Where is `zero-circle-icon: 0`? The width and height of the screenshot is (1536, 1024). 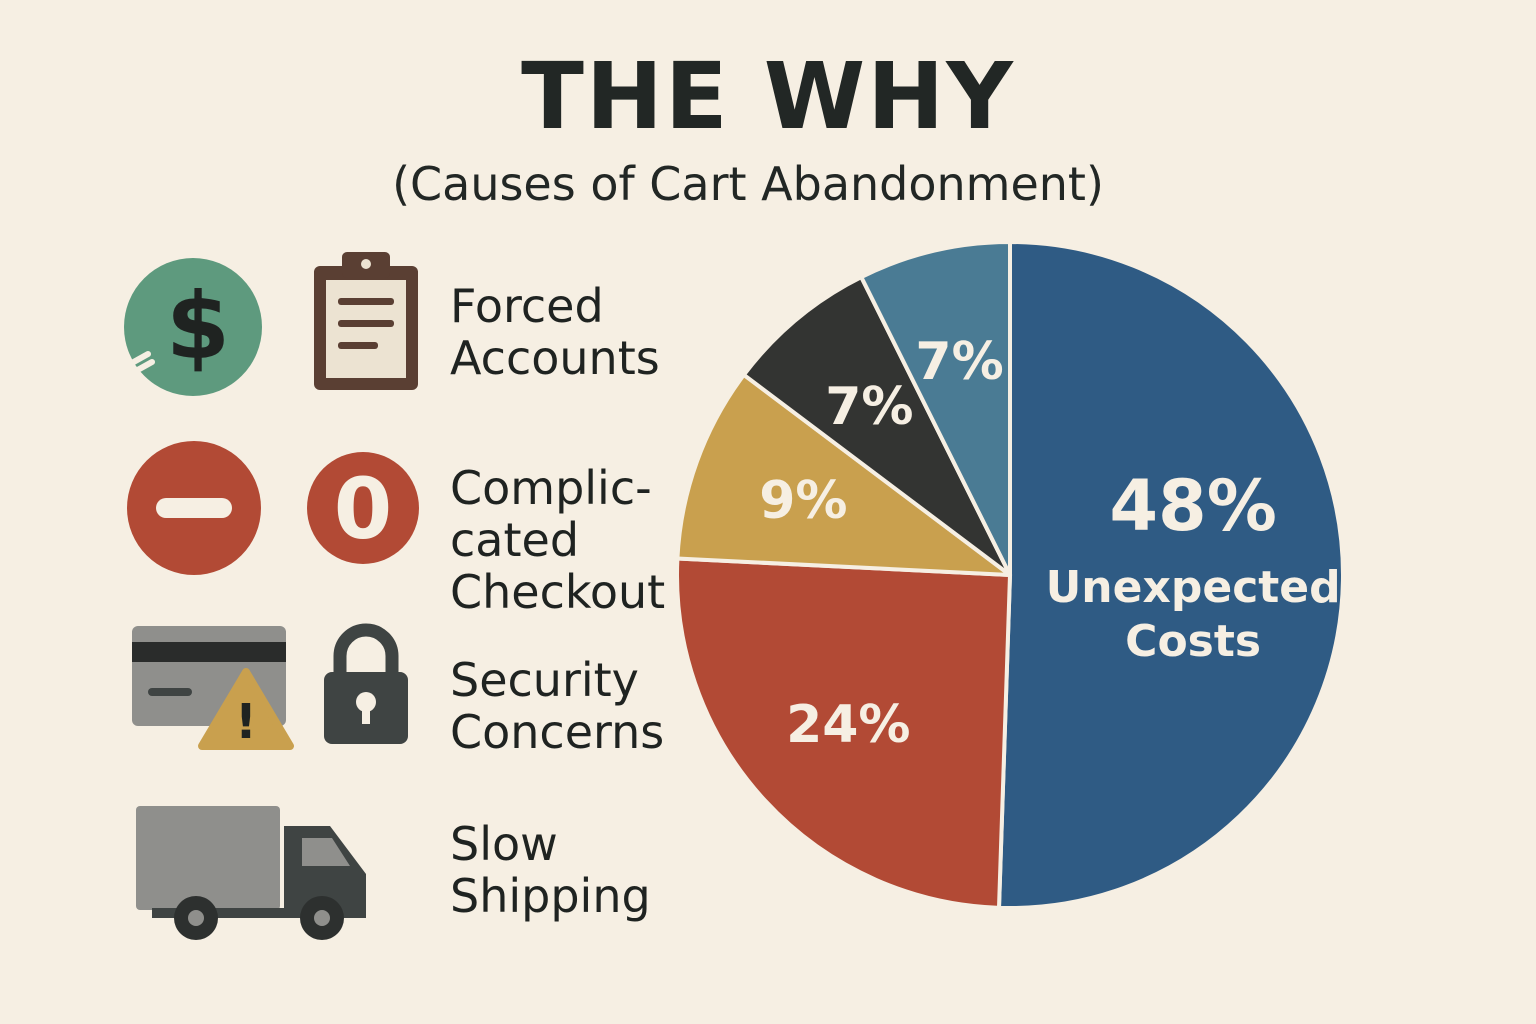 zero-circle-icon: 0 is located at coordinates (363, 508).